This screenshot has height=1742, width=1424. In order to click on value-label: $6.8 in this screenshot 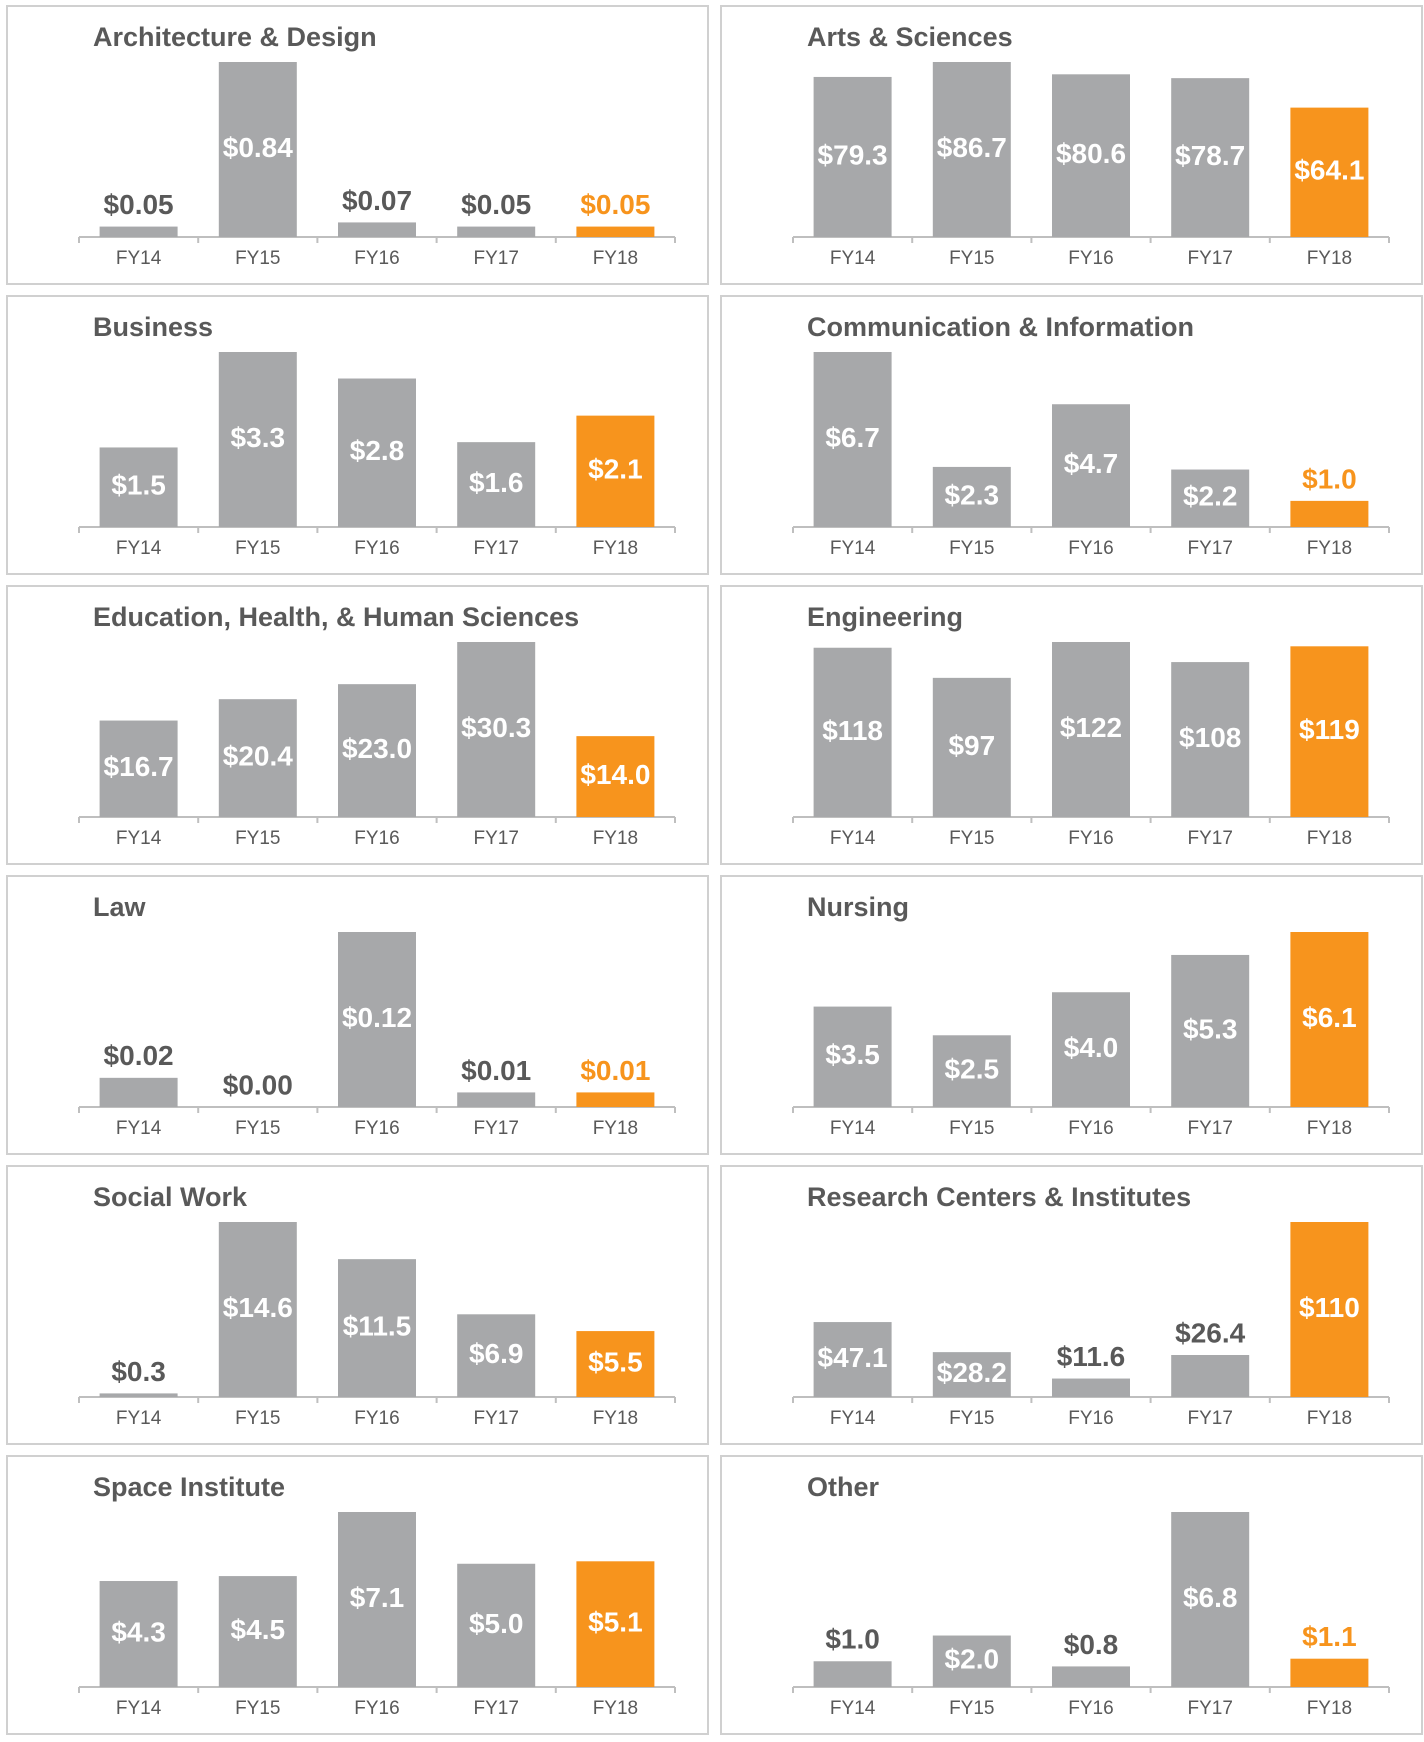, I will do `click(1210, 1597)`.